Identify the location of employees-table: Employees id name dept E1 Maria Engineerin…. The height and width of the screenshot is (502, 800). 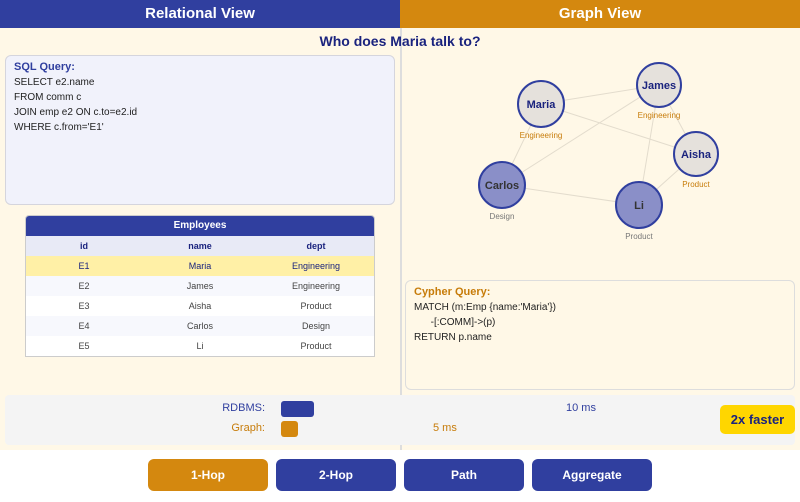
(200, 286).